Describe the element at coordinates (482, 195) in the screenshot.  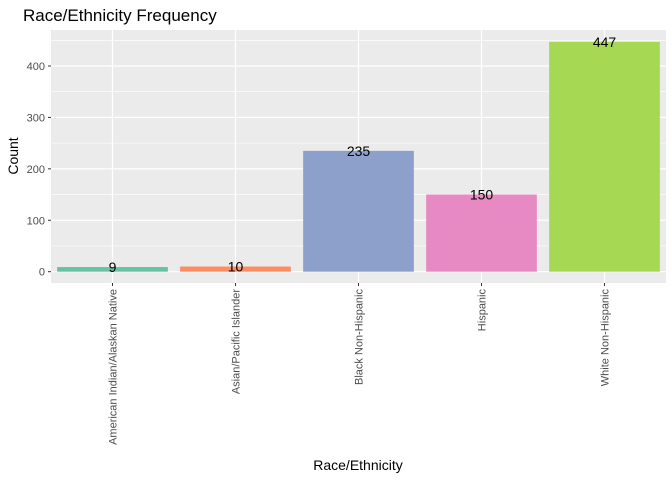
I see `data-label: 150` at that location.